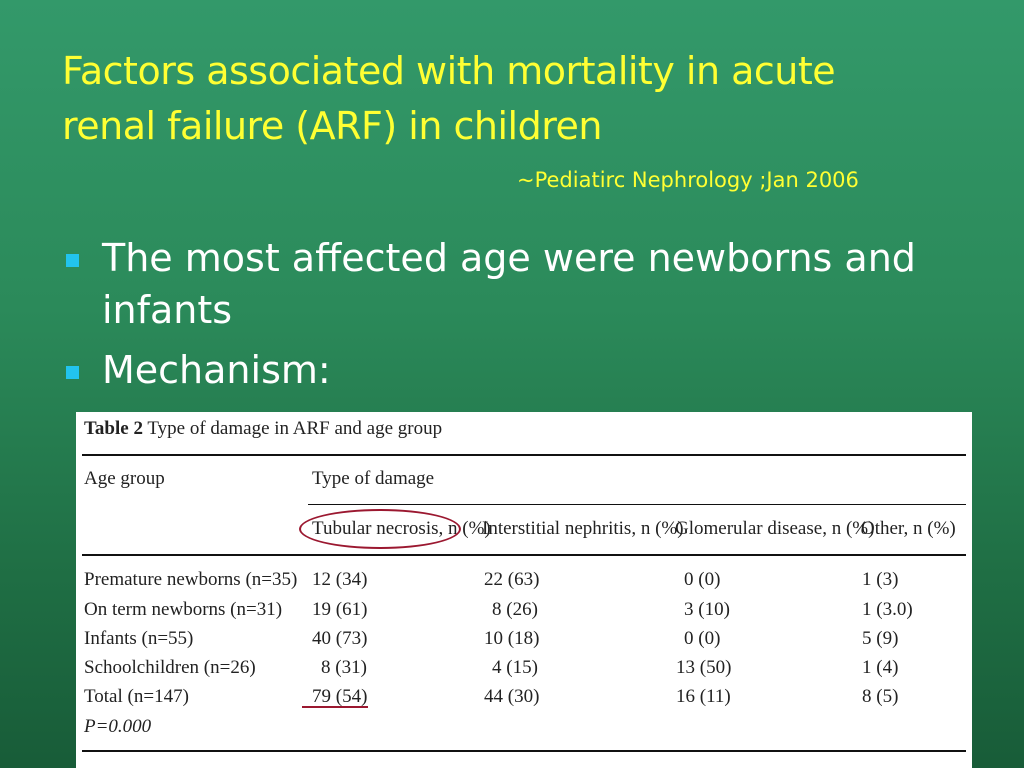 The width and height of the screenshot is (1024, 768). Describe the element at coordinates (908, 528) in the screenshot. I see `column-header-other: Other, n (%)` at that location.